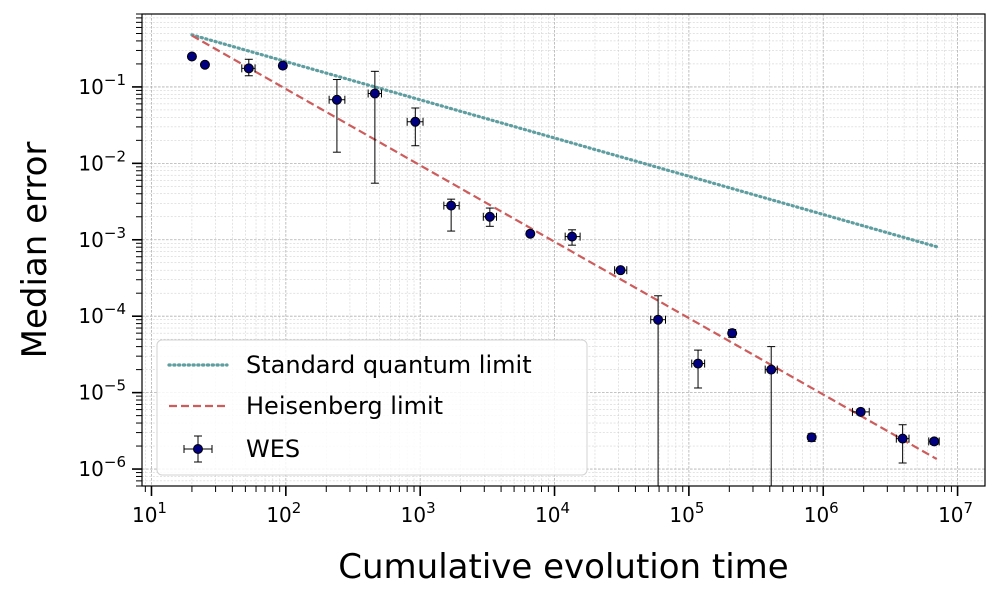 The width and height of the screenshot is (1000, 600). What do you see at coordinates (686, 513) in the screenshot?
I see `x-tick-label: 10⁵` at bounding box center [686, 513].